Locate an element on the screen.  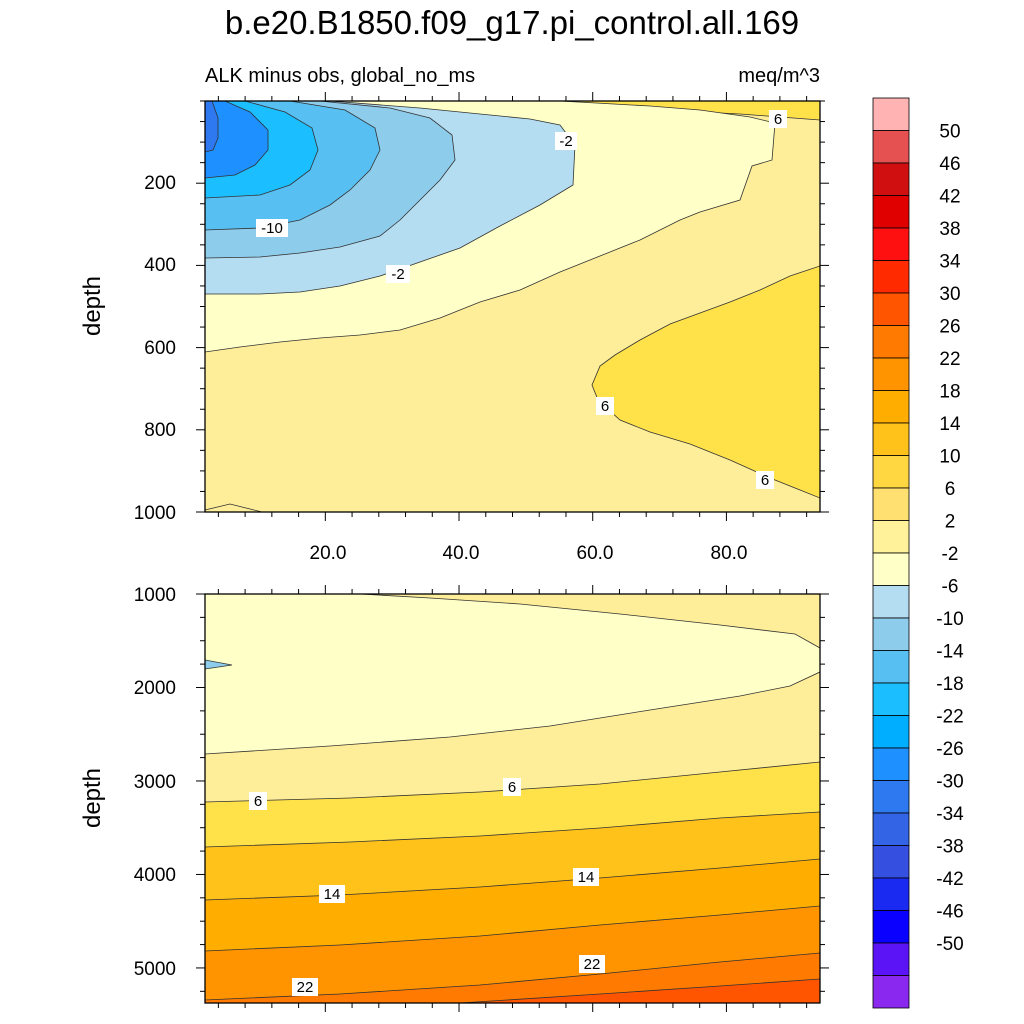
y-tick-label: 600 is located at coordinates (160, 348).